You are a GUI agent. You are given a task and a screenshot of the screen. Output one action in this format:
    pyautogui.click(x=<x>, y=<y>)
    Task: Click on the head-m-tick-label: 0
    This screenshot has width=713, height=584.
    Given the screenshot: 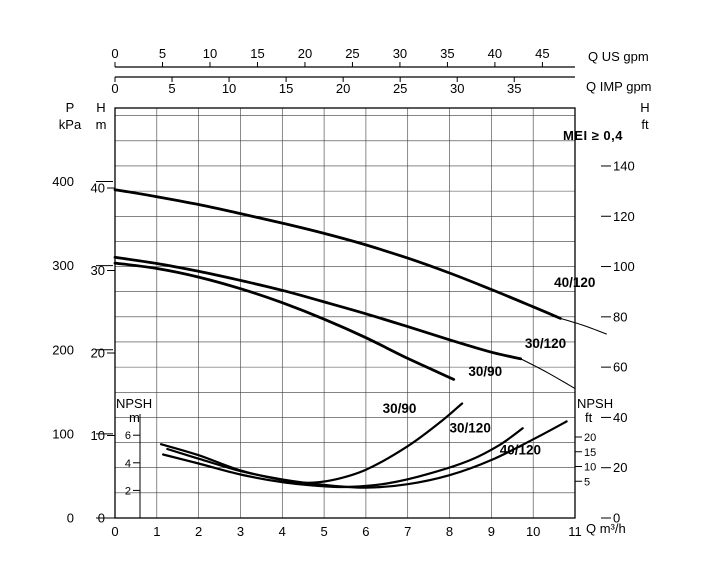 What is the action you would take?
    pyautogui.click(x=101, y=518)
    